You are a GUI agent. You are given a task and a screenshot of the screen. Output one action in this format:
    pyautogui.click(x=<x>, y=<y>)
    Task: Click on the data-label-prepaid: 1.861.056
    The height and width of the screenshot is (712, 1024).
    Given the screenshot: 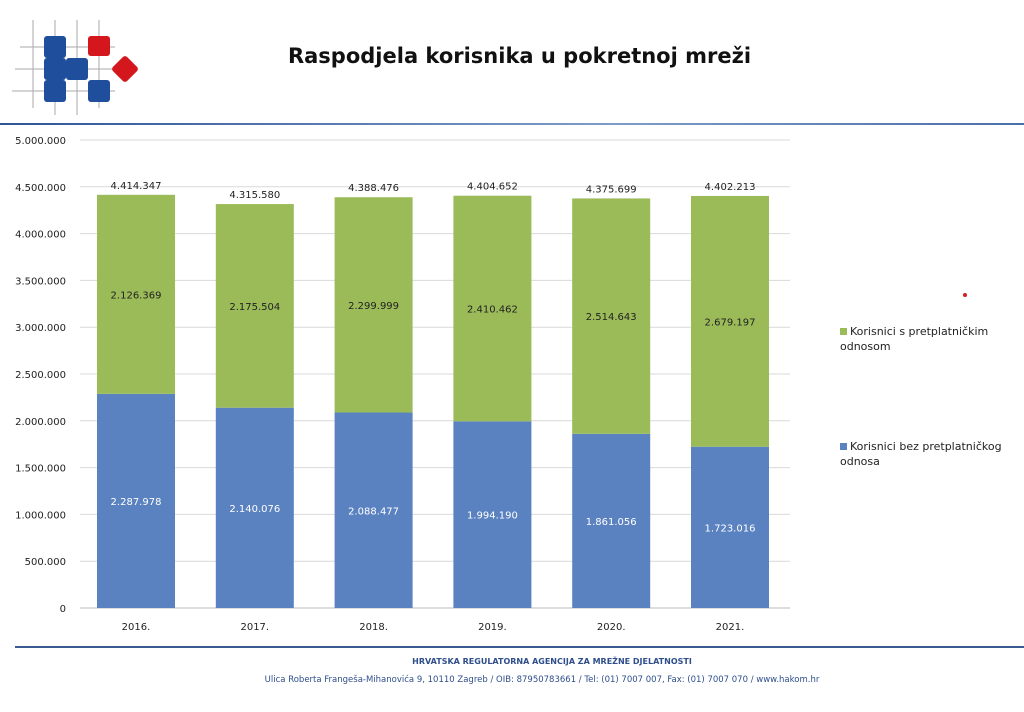 What is the action you would take?
    pyautogui.click(x=611, y=522)
    